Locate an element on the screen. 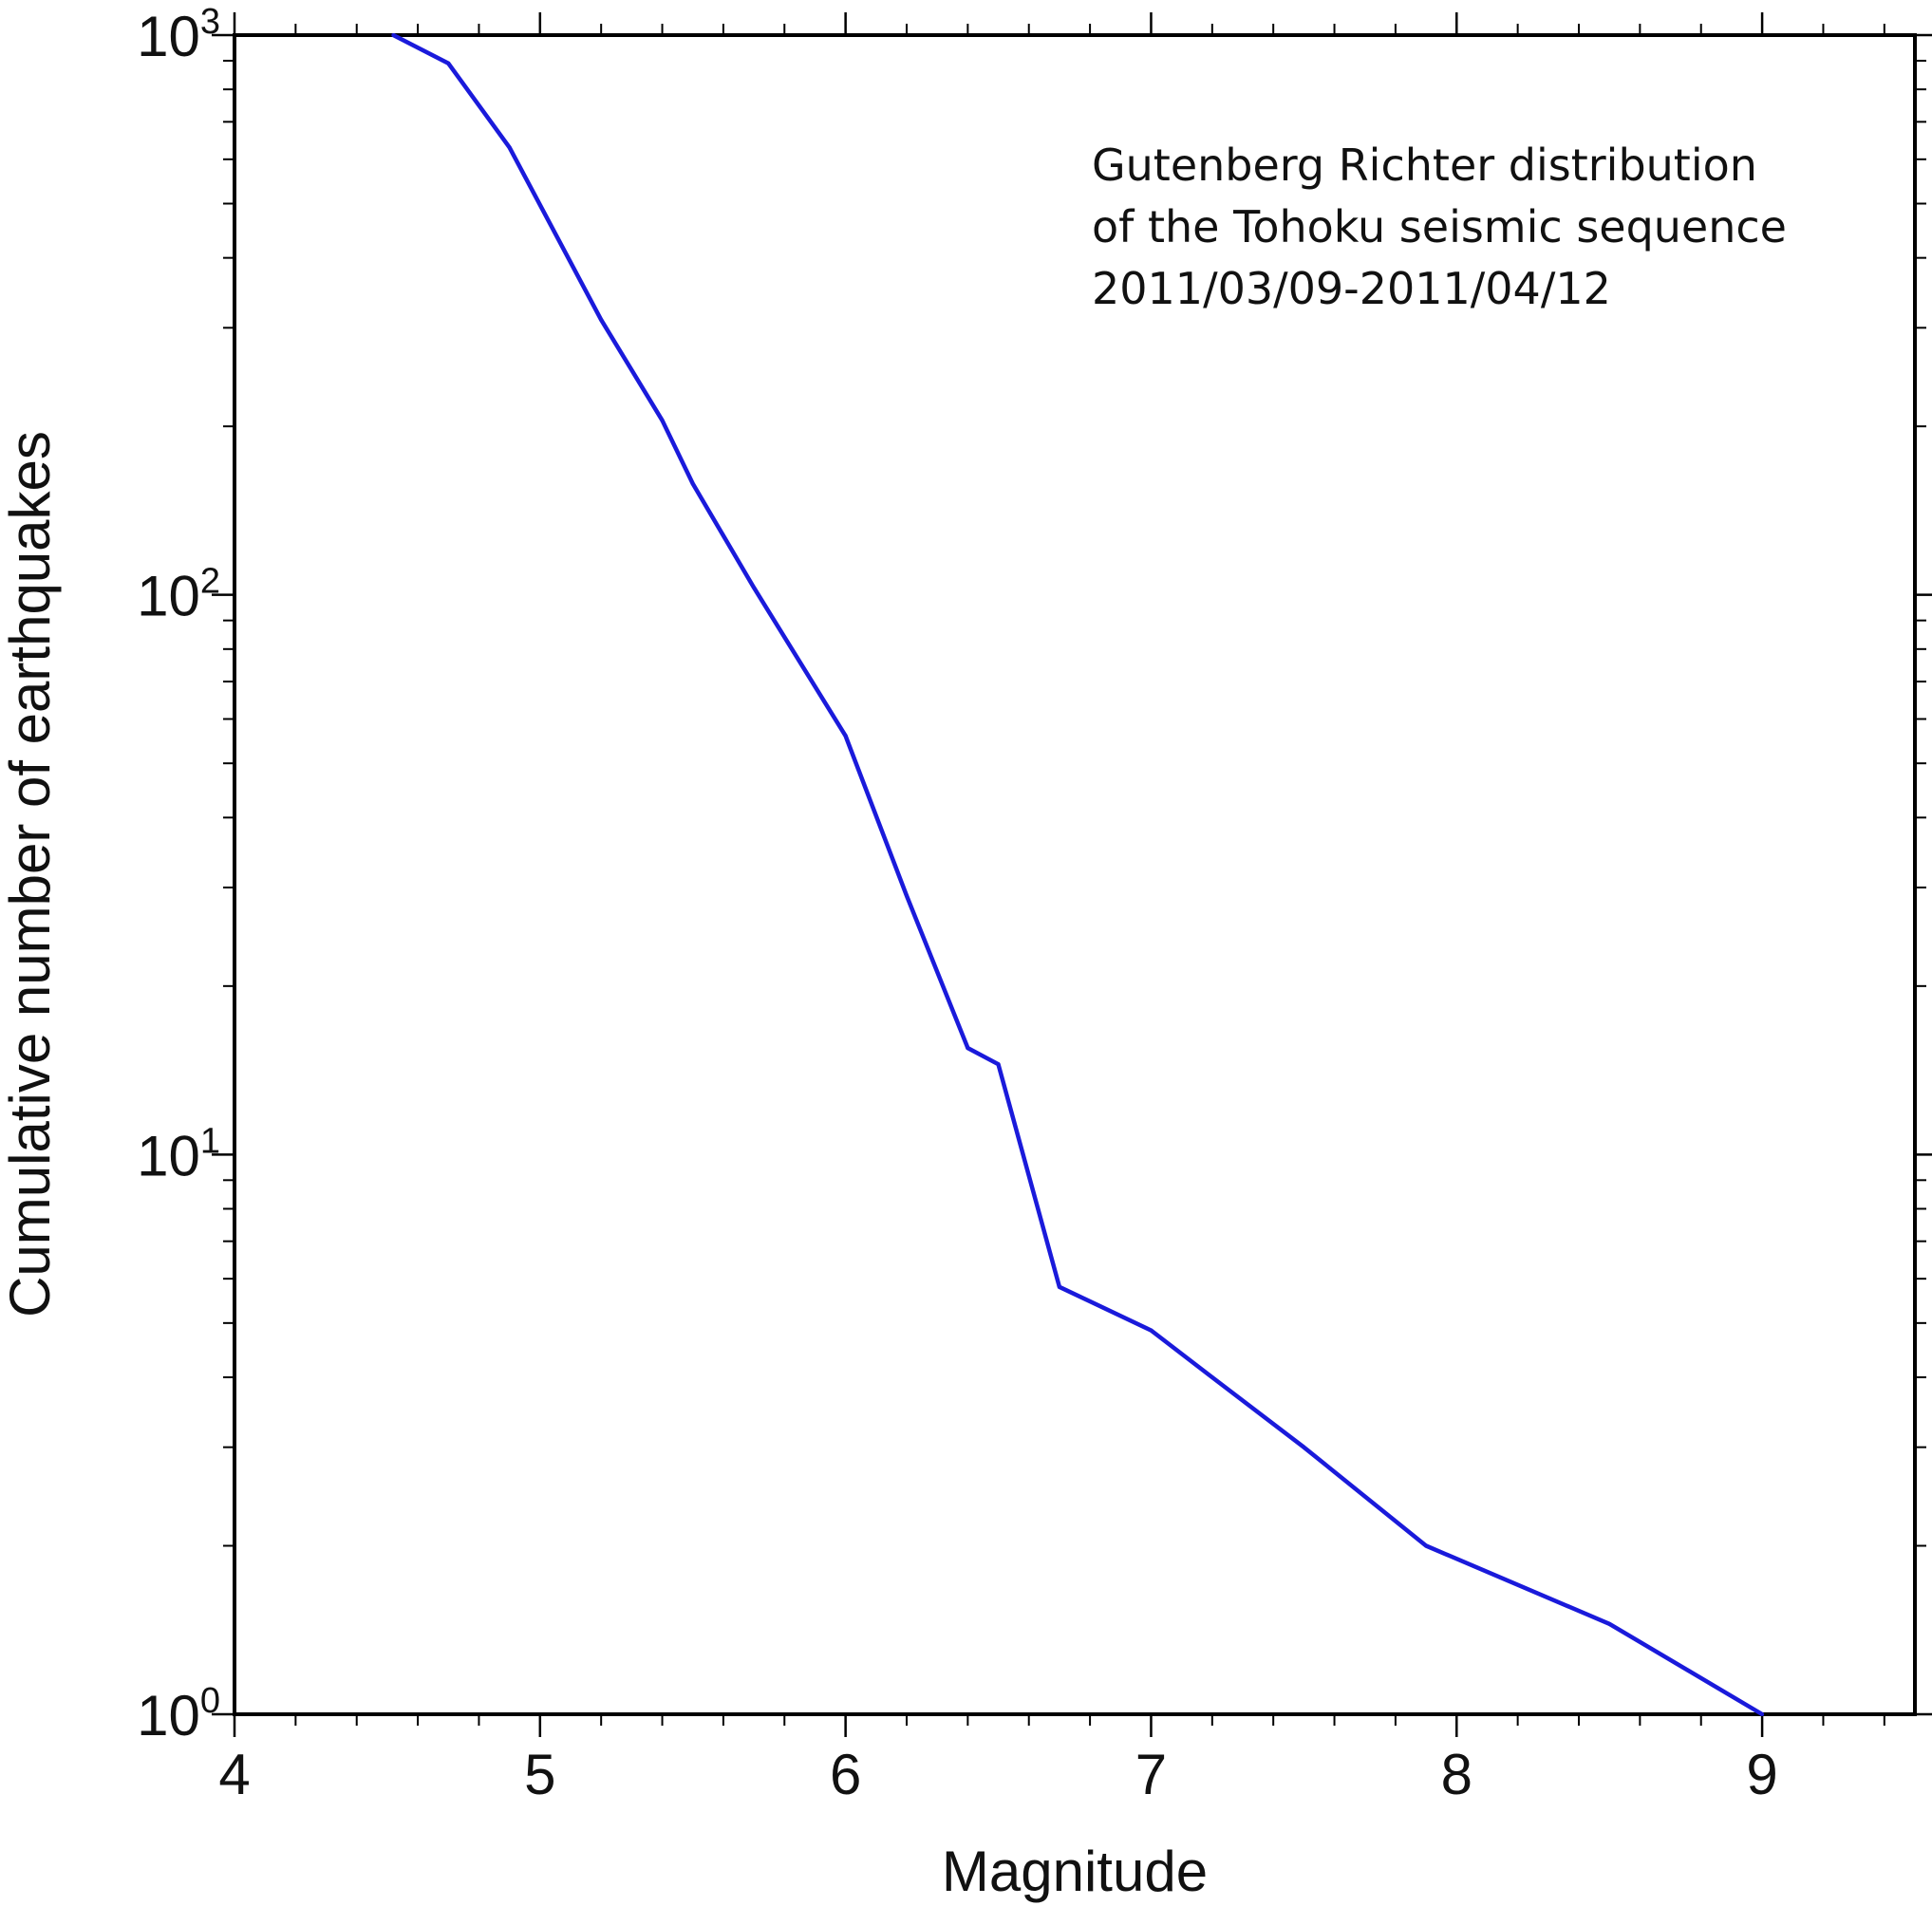 This screenshot has height=1906, width=1932. x-tick-label: 7 is located at coordinates (1151, 1774).